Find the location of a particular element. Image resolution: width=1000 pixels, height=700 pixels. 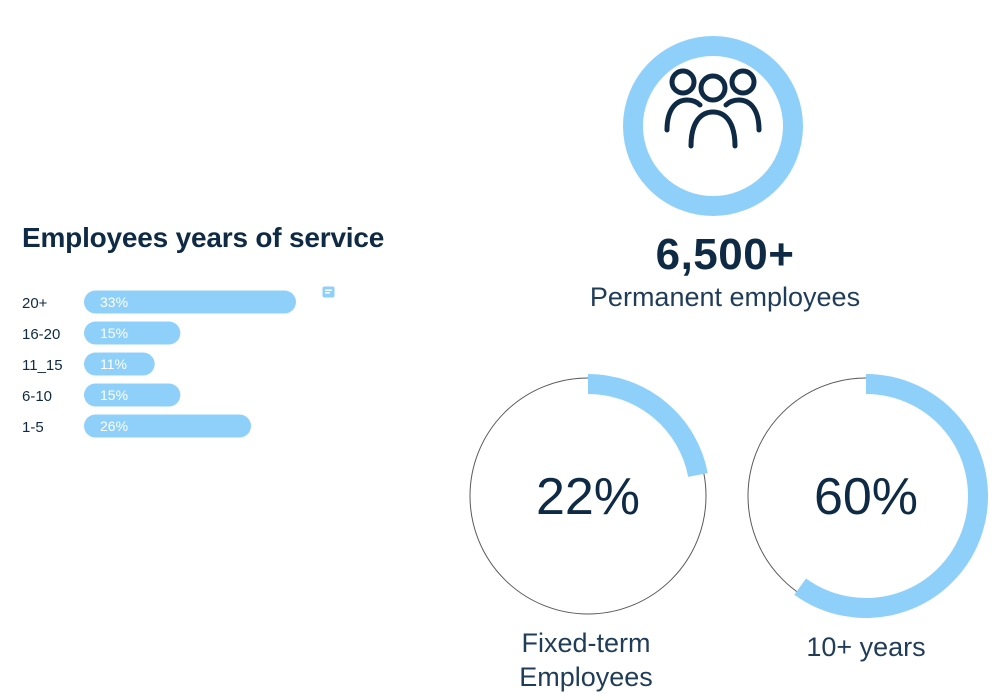

headline-value: 6,500+ is located at coordinates (725, 254).